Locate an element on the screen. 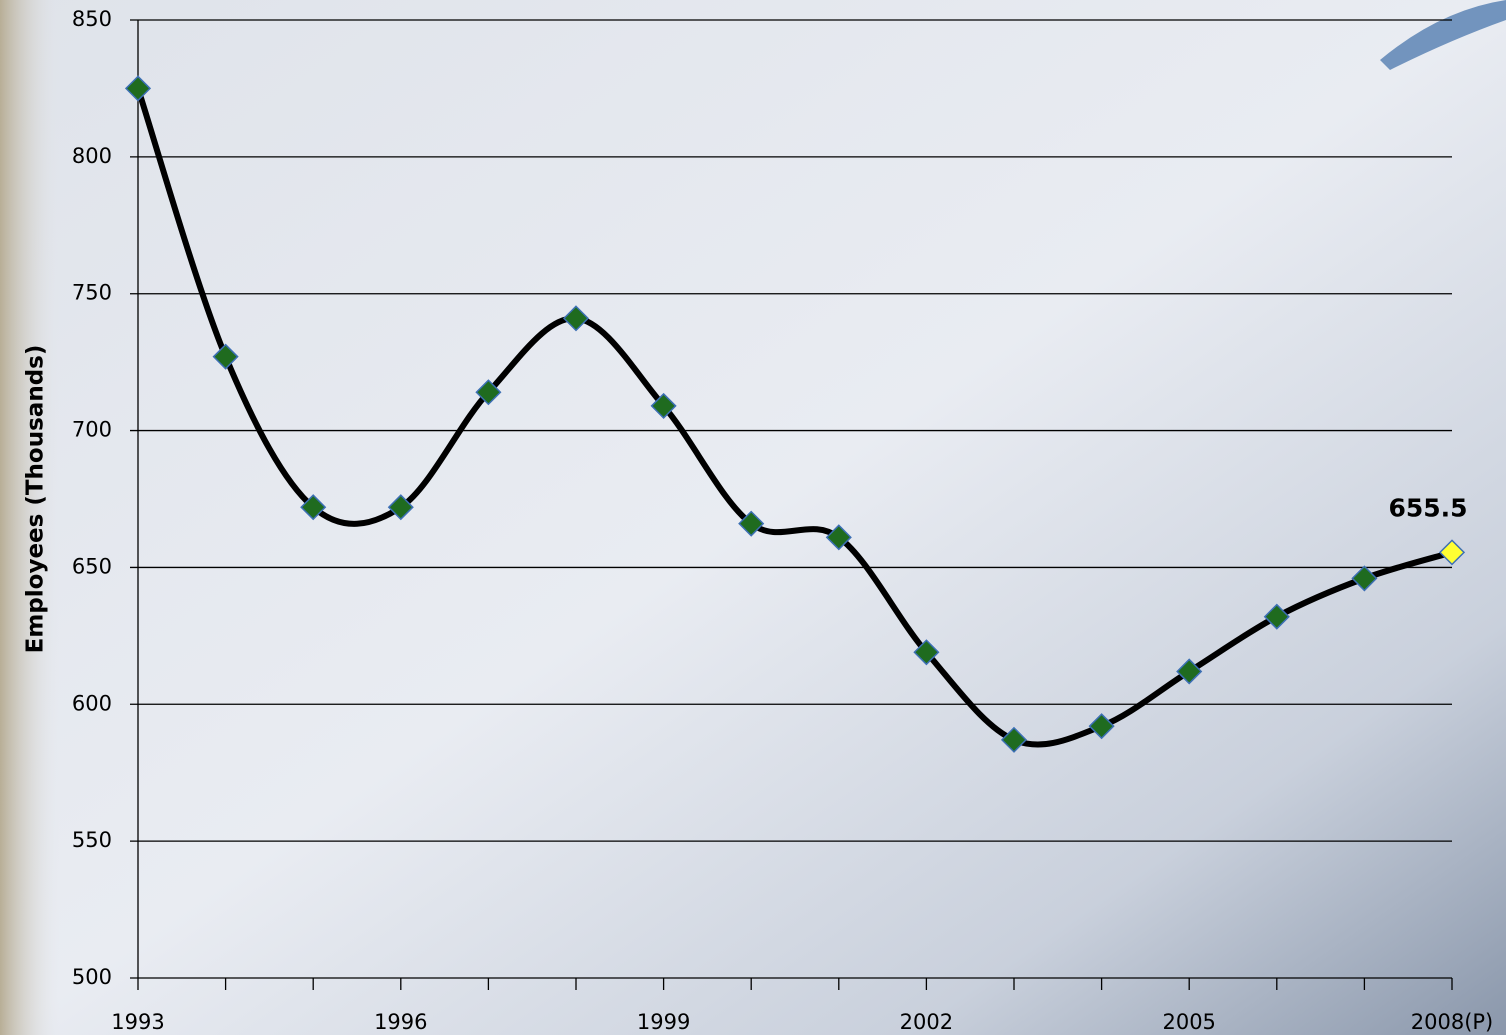 The height and width of the screenshot is (1035, 1506). background-edge is located at coordinates (30, 517).